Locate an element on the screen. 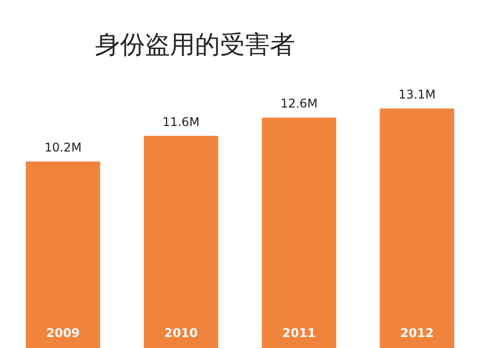 Image resolution: width=480 pixels, height=348 pixels. data-label: 11.6M is located at coordinates (181, 122).